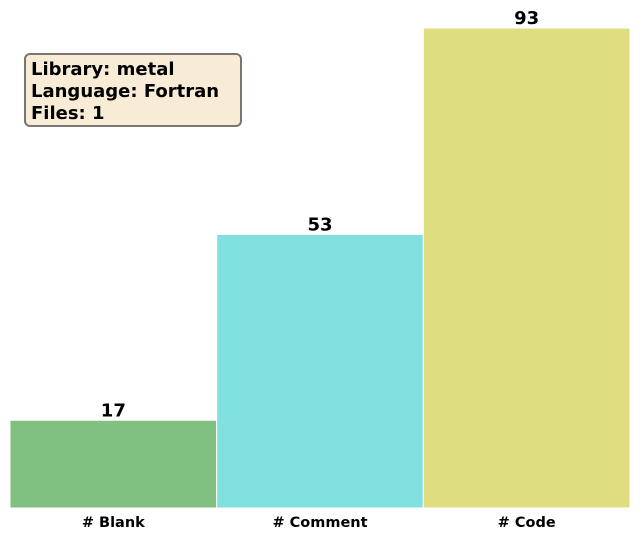 Image resolution: width=640 pixels, height=539 pixels. Describe the element at coordinates (113, 410) in the screenshot. I see `value-label-blank: 17` at that location.